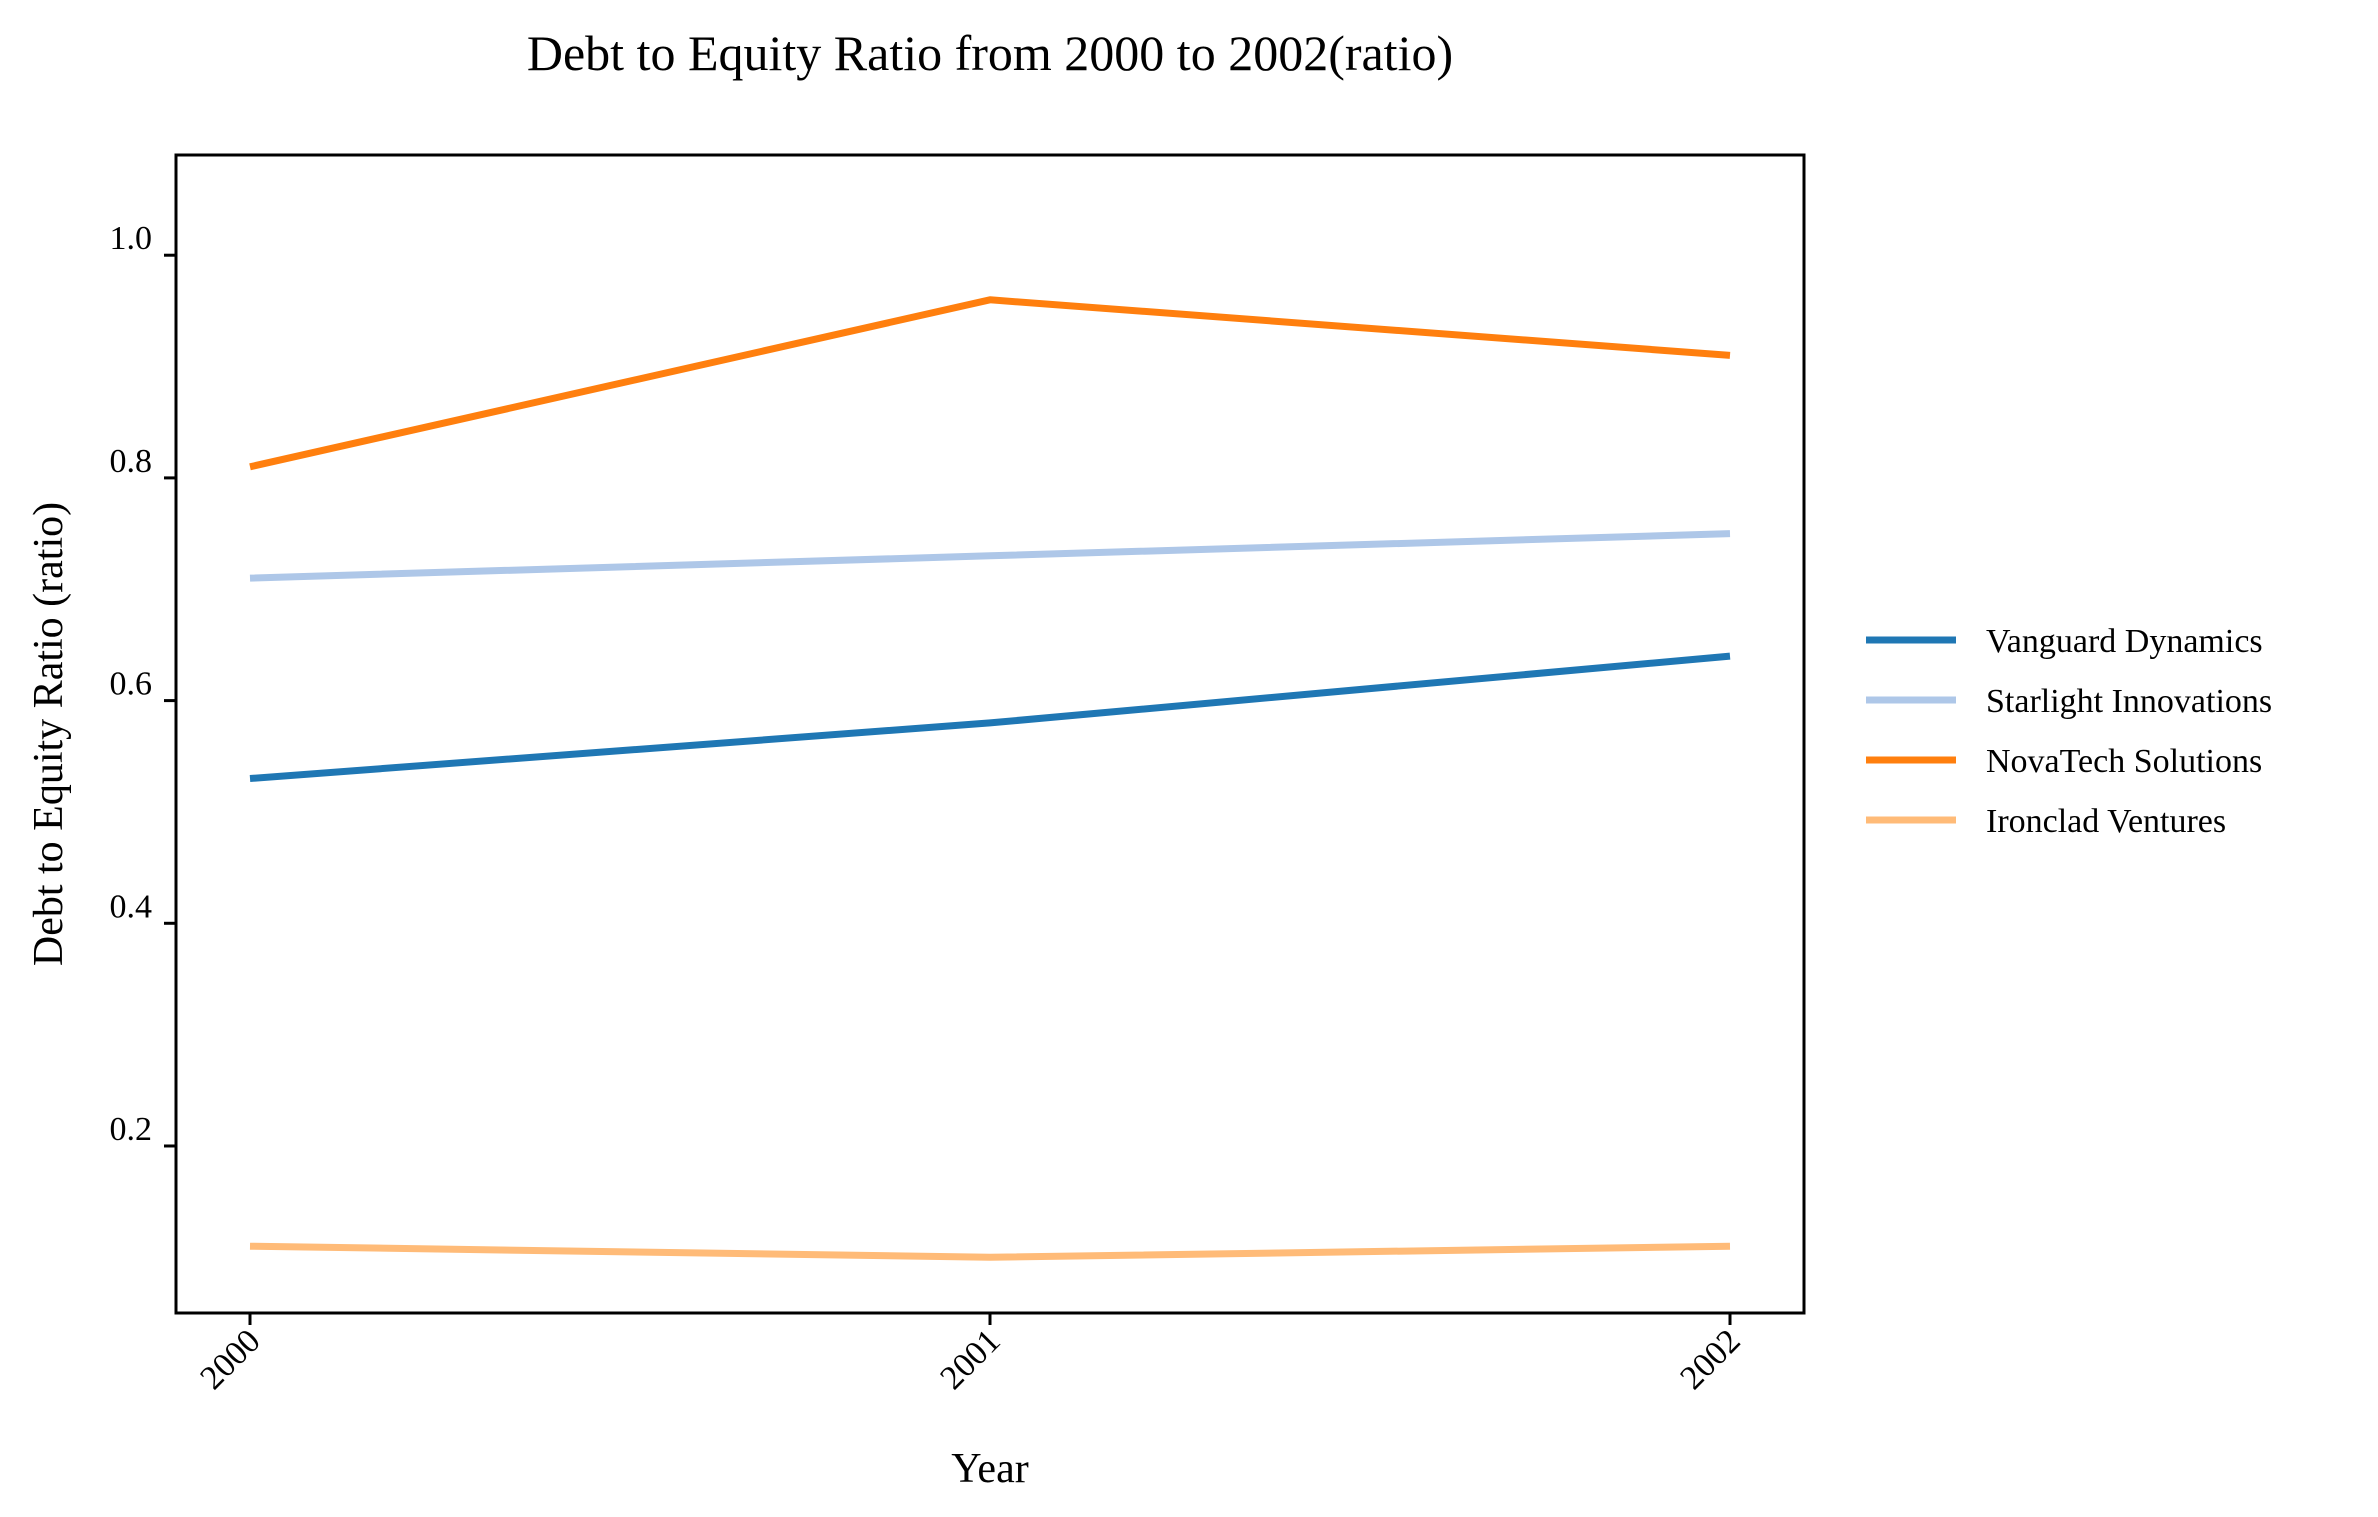 The image size is (2378, 1517). I want to click on legend-entry-label: Ironclad Ventures, so click(2106, 821).